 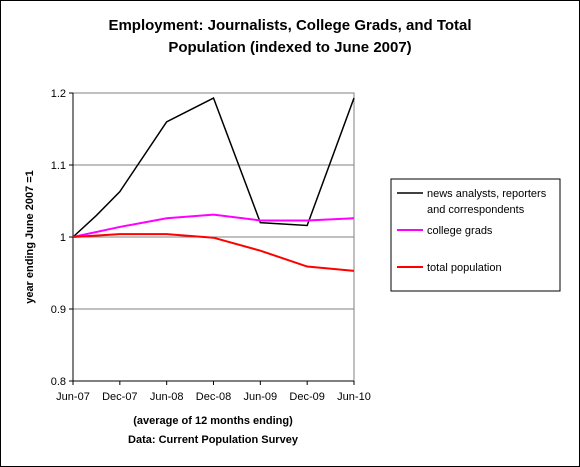 What do you see at coordinates (213, 421) in the screenshot?
I see `x-axis-label-line1: (average of 12 months ending)` at bounding box center [213, 421].